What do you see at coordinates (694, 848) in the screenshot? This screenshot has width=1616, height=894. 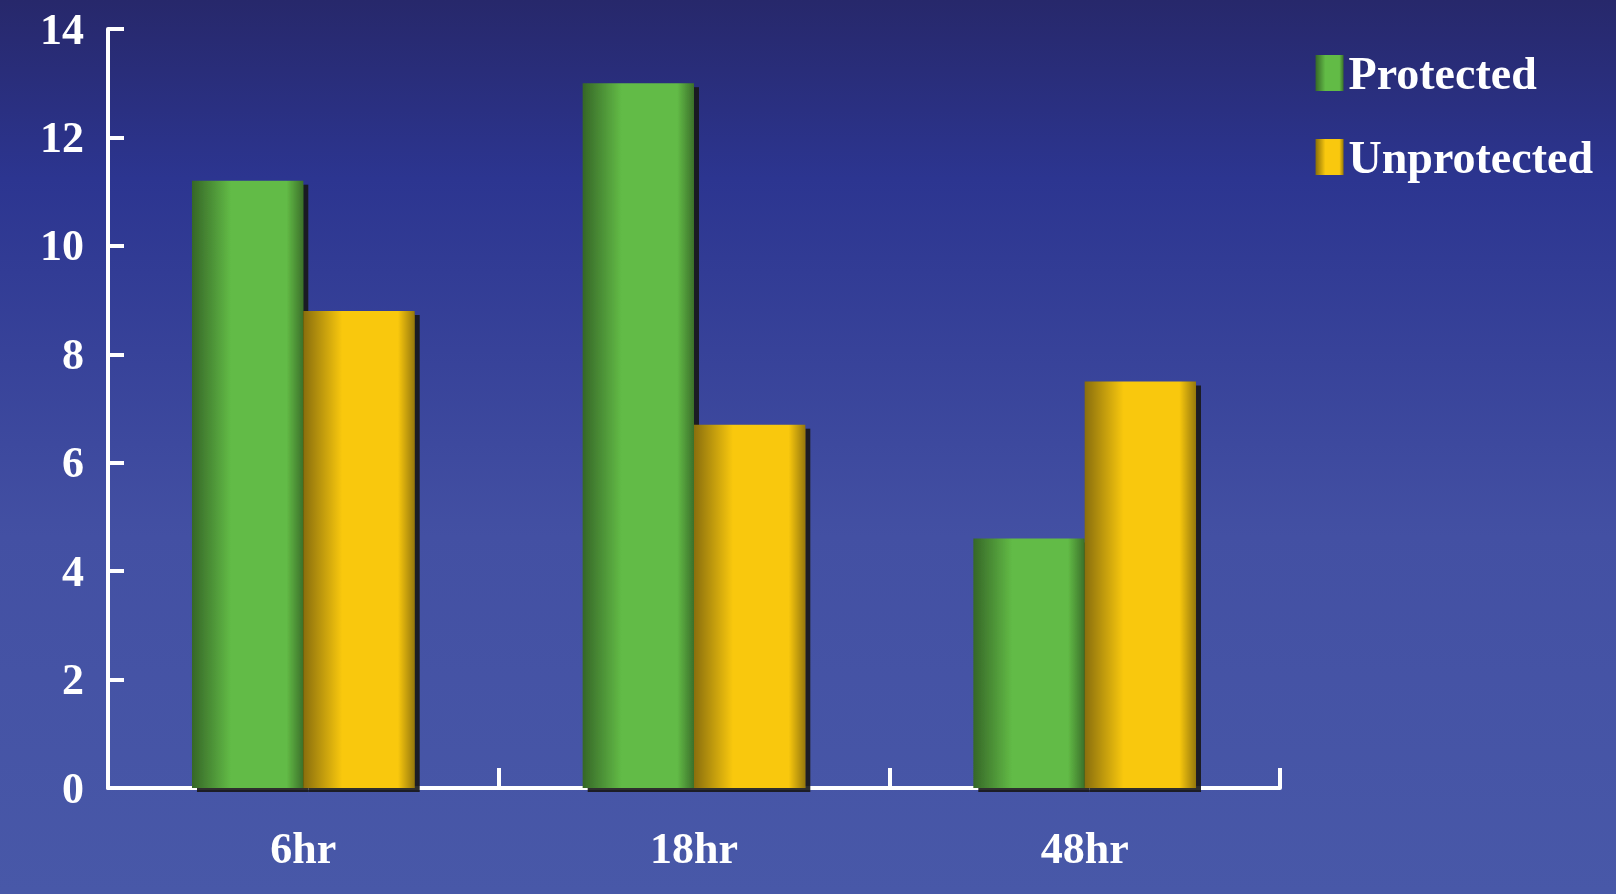 I see `x-tick-label: 18hr` at bounding box center [694, 848].